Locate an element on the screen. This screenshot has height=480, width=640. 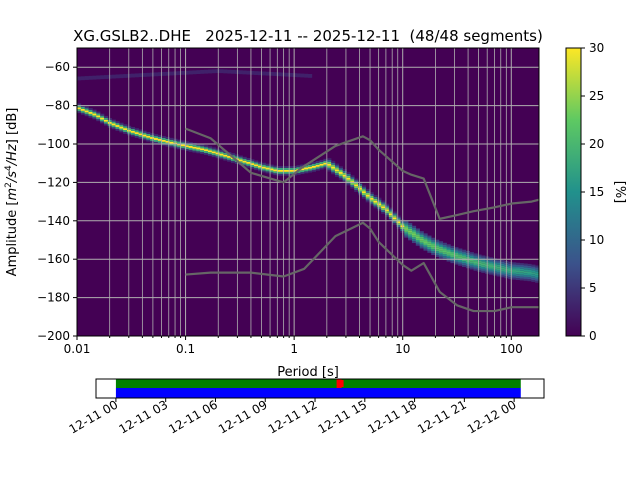
timeline-tick-label: 12-11 15 is located at coordinates (343, 416).